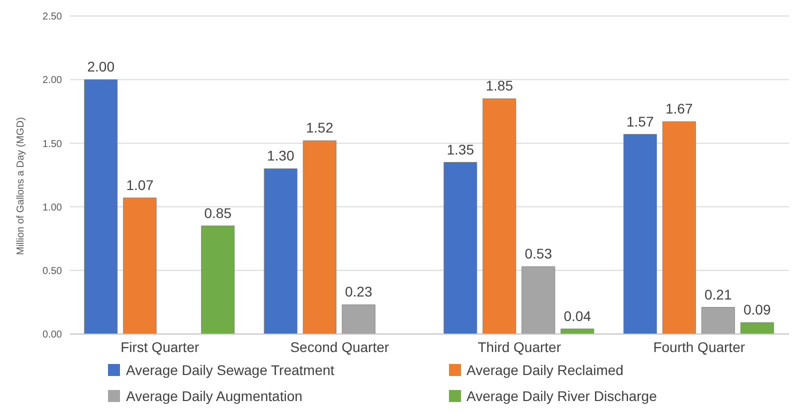 The height and width of the screenshot is (412, 807). What do you see at coordinates (545, 370) in the screenshot?
I see `legend-label: Average Daily Reclaimed` at bounding box center [545, 370].